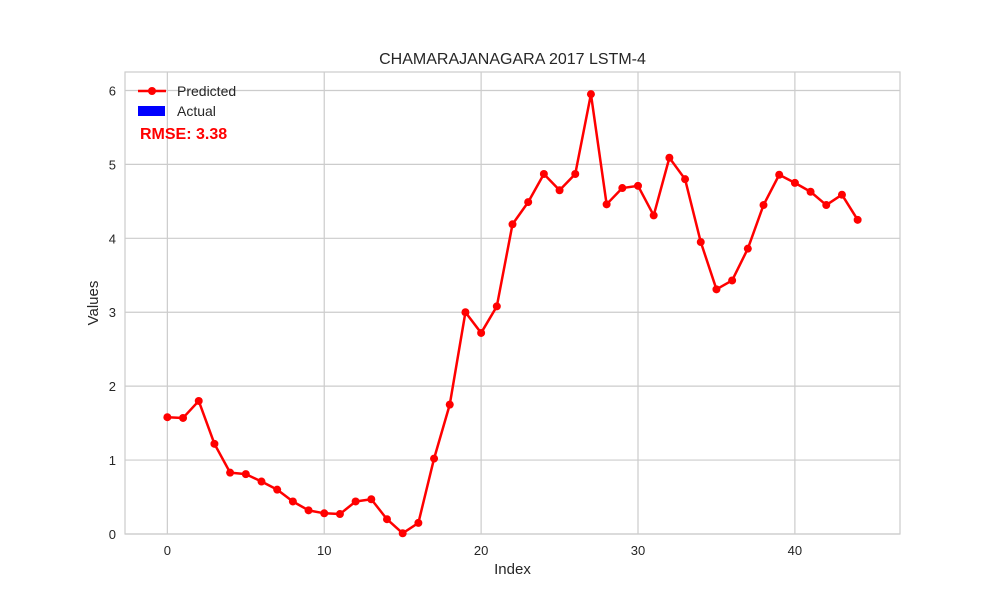  What do you see at coordinates (152, 91) in the screenshot?
I see `legend-predicted-marker` at bounding box center [152, 91].